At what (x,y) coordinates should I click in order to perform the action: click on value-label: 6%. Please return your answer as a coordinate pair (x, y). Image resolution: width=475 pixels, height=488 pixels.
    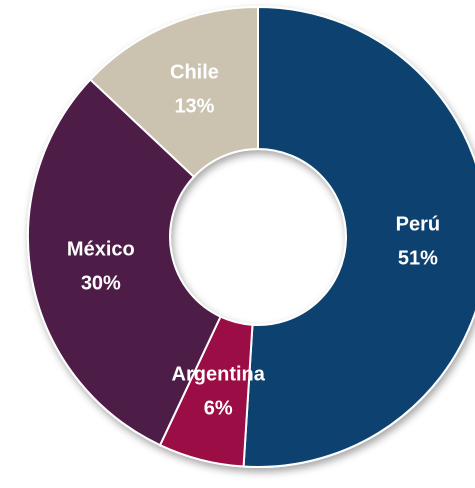
    Looking at the image, I should click on (218, 408).